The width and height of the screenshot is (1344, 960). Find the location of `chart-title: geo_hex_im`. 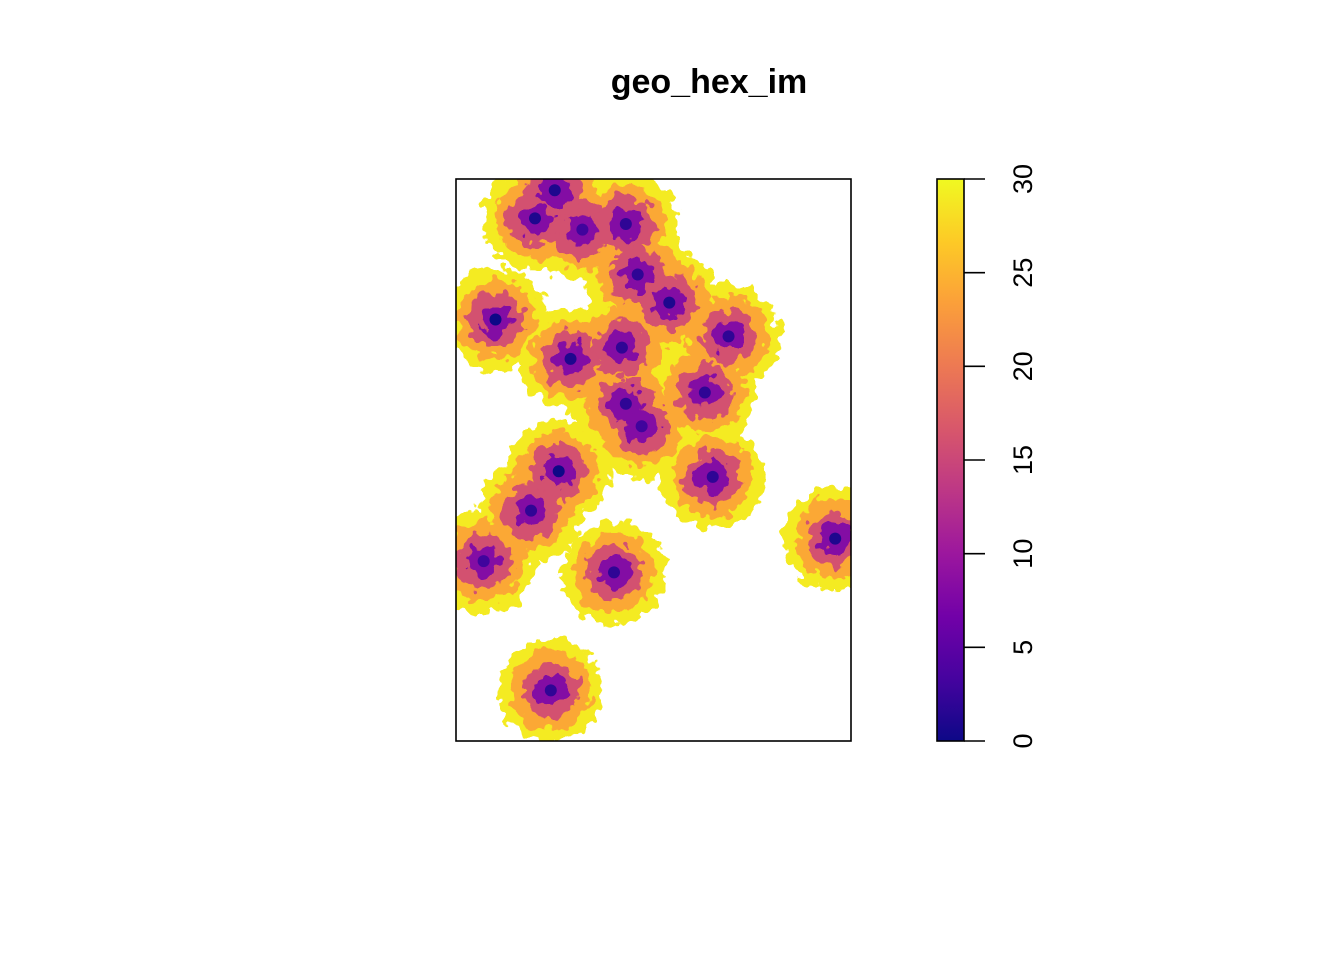

chart-title: geo_hex_im is located at coordinates (709, 82).